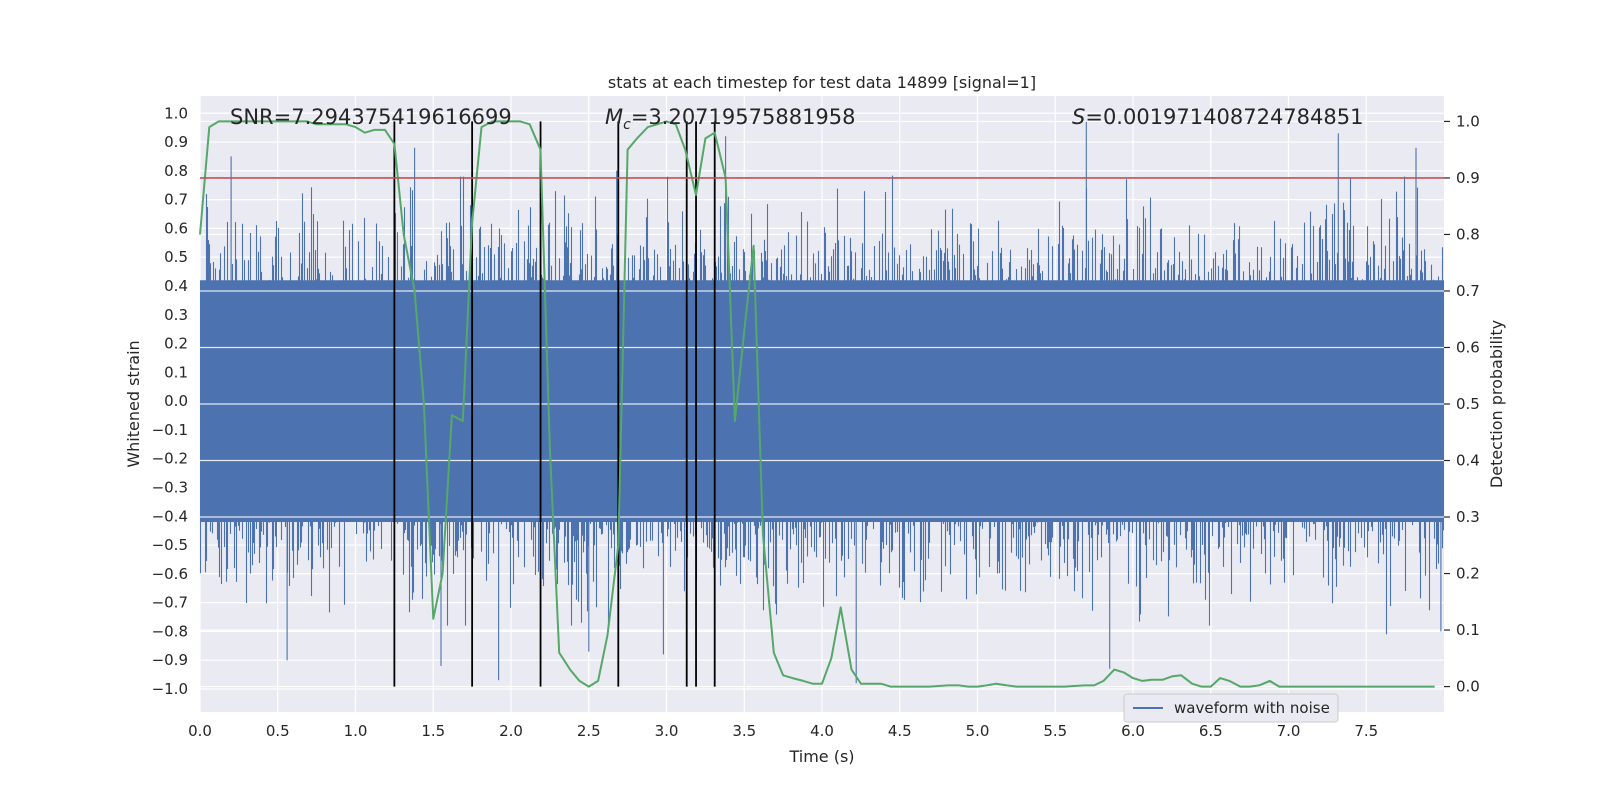 The height and width of the screenshot is (804, 1600). Describe the element at coordinates (433, 731) in the screenshot. I see `x-tick-label: 1.5` at that location.